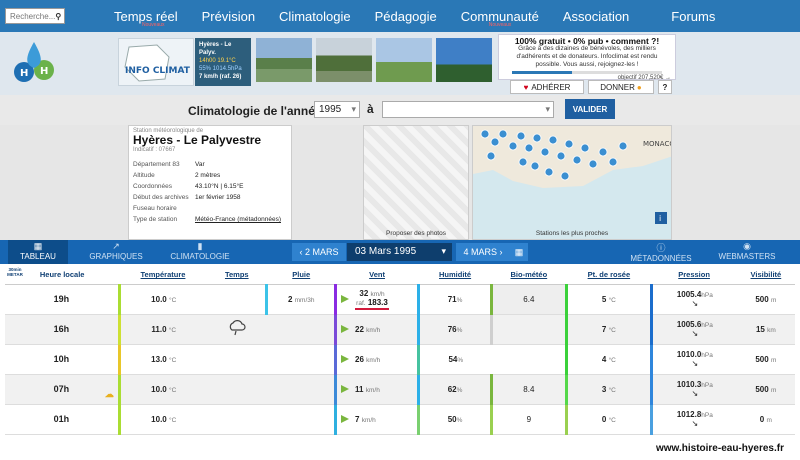  What do you see at coordinates (609, 275) in the screenshot?
I see `col-point-rosee: Pt. de rosée` at bounding box center [609, 275].